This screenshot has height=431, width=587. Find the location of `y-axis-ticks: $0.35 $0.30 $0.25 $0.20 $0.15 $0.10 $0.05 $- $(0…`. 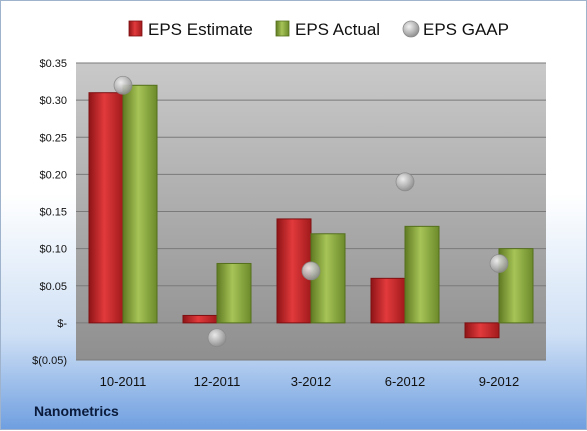

y-axis-ticks: $0.35 $0.30 $0.25 $0.20 $0.15 $0.10 $0.05 $- $(0… is located at coordinates (49, 212).